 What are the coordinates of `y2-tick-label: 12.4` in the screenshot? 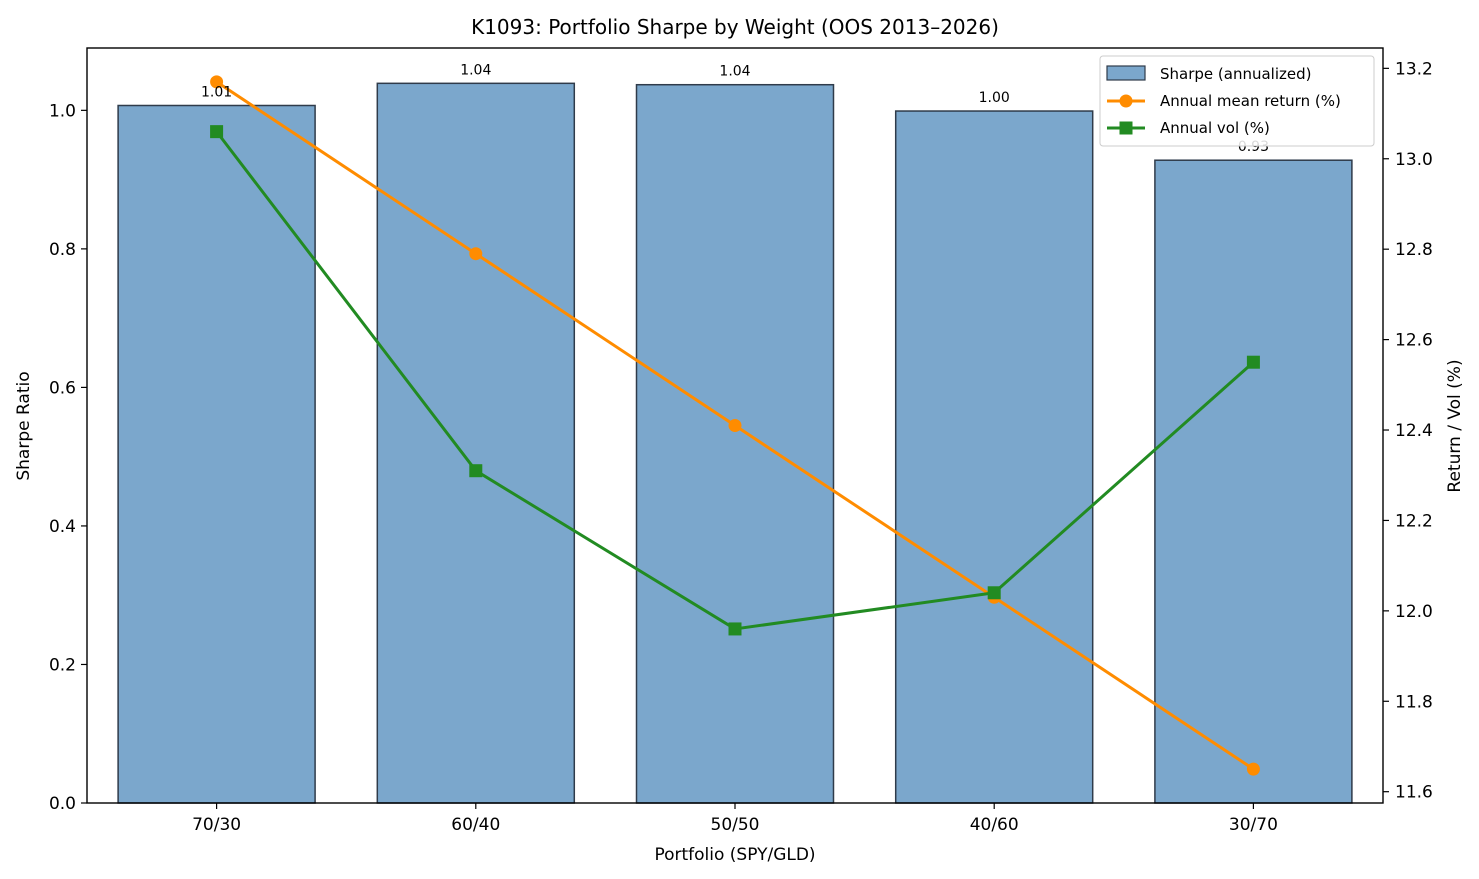 It's located at (1414, 431).